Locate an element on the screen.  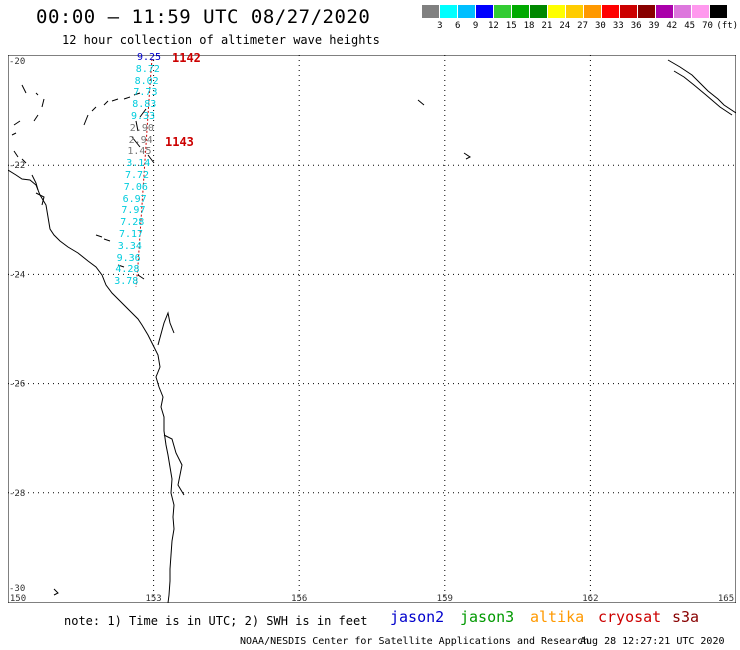
swh-value: 4.28 is located at coordinates (127, 270).